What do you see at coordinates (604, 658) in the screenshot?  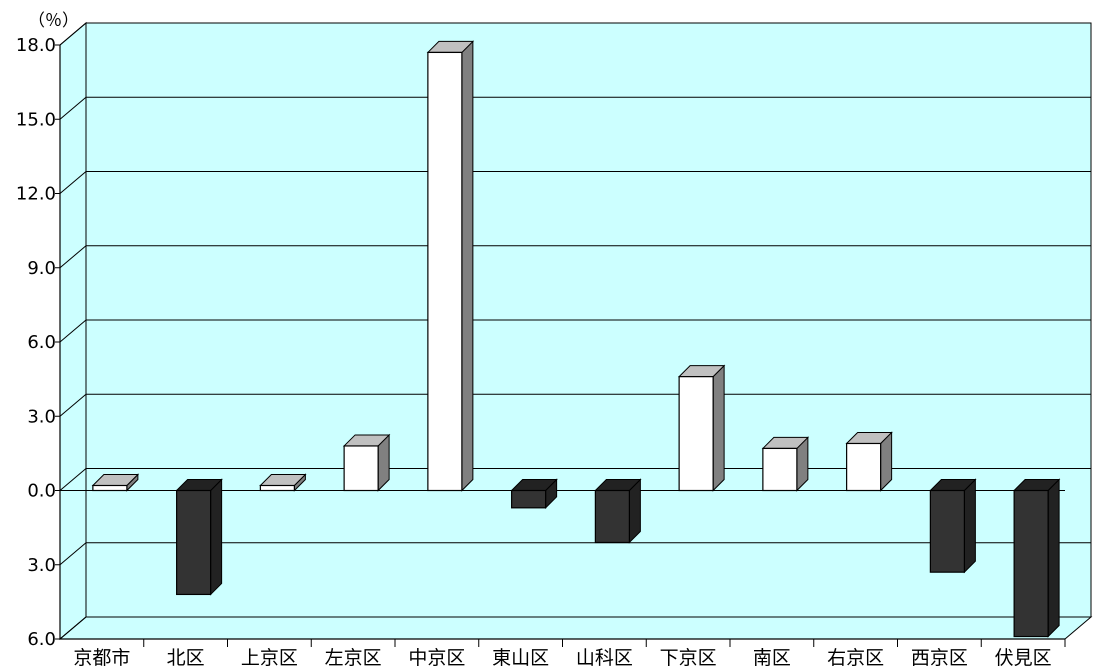 I see `category-label: 山科区` at bounding box center [604, 658].